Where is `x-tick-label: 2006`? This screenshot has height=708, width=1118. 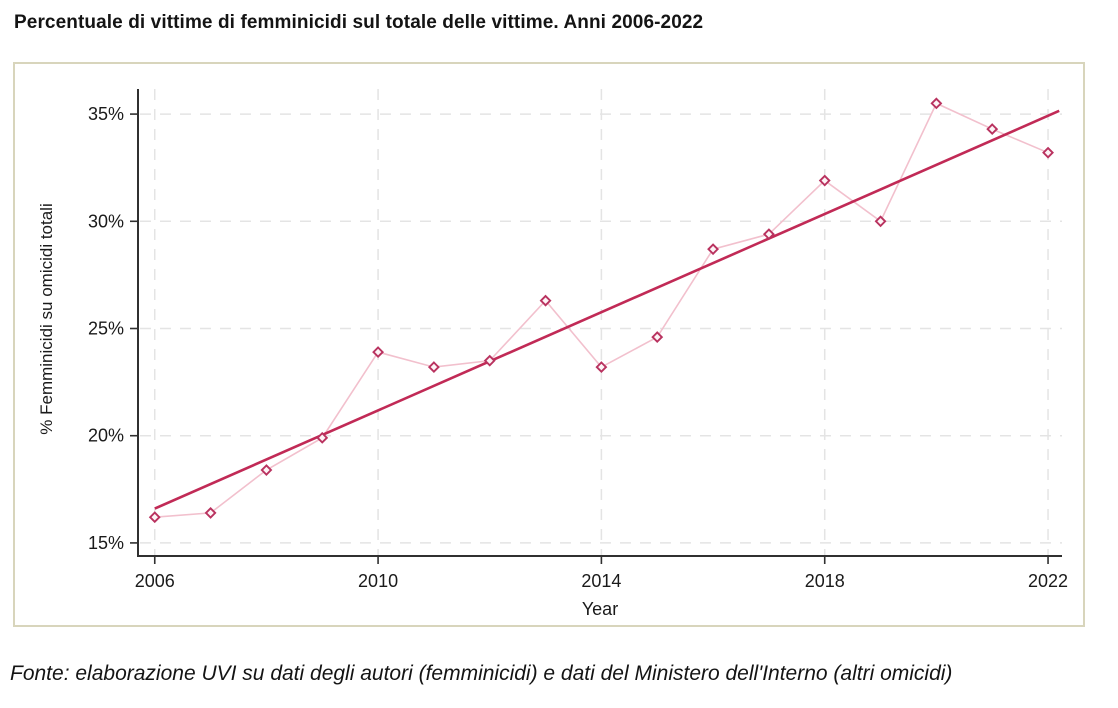
x-tick-label: 2006 is located at coordinates (155, 581).